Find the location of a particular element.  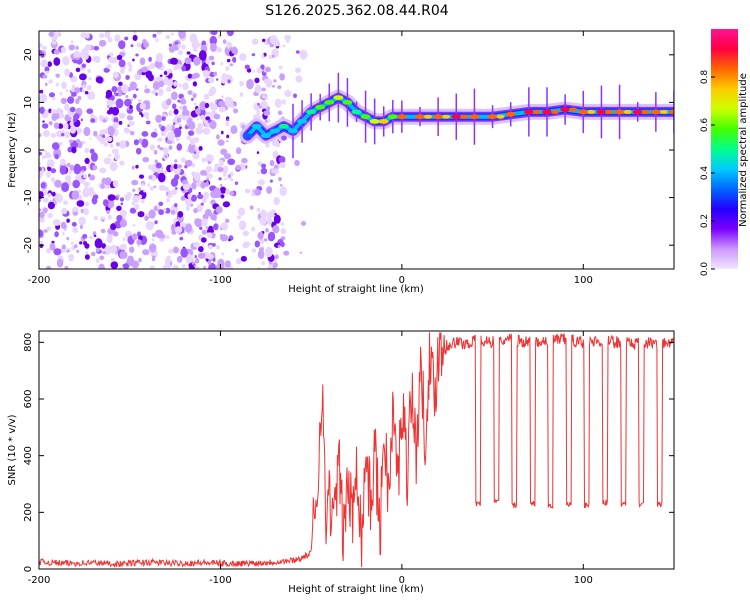

snr-y-tick-label: 200 is located at coordinates (28, 512).